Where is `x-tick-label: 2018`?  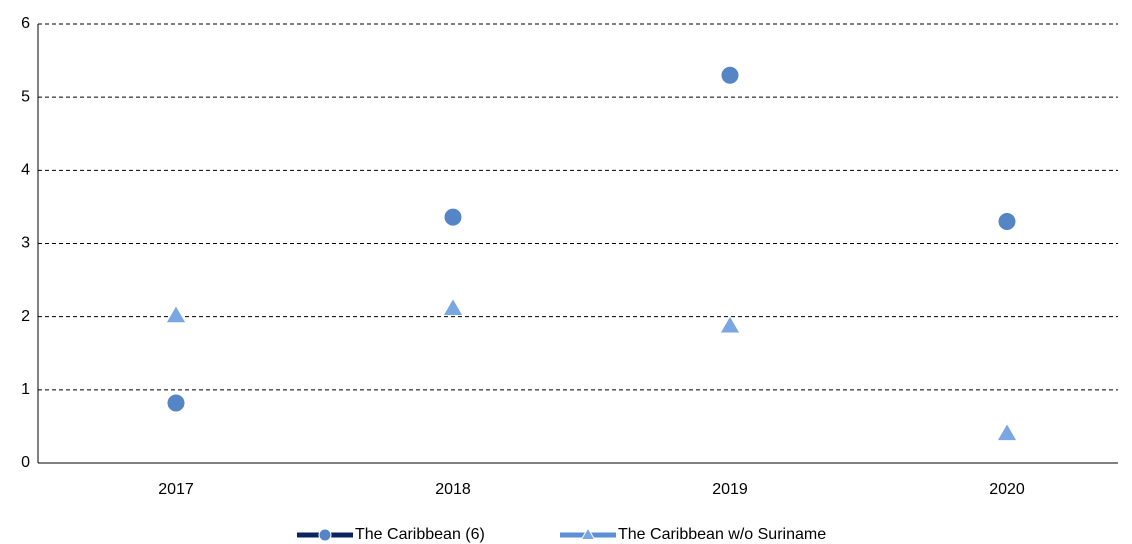
x-tick-label: 2018 is located at coordinates (453, 489).